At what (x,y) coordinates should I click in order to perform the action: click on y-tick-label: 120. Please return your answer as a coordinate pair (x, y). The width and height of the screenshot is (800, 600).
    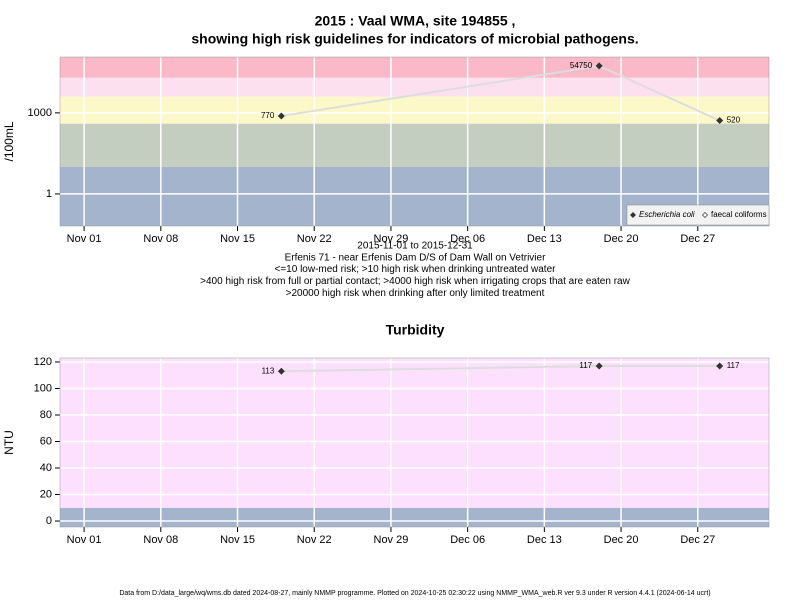
    Looking at the image, I should click on (43, 362).